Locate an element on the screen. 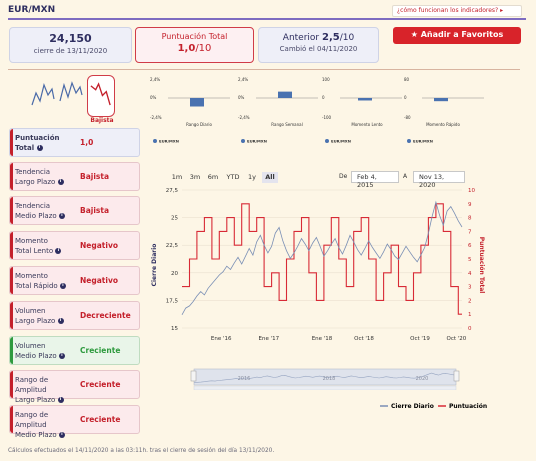 Image resolution: width=536 pixels, height=461 pixels. indicator-momento-lento: Momento Total Lento i Negativo is located at coordinates (74, 245).